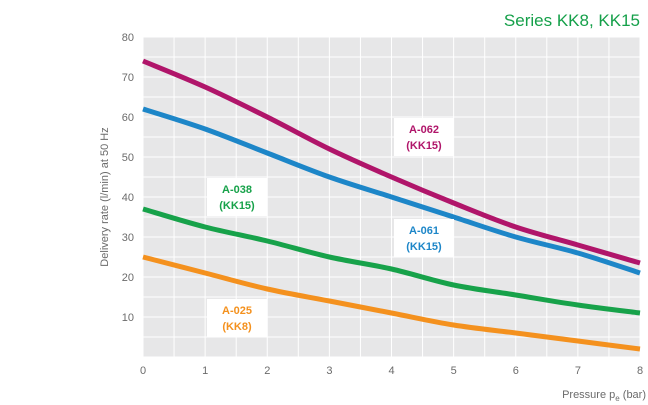 The height and width of the screenshot is (405, 648). Describe the element at coordinates (128, 238) in the screenshot. I see `y-tick-label: 30` at that location.